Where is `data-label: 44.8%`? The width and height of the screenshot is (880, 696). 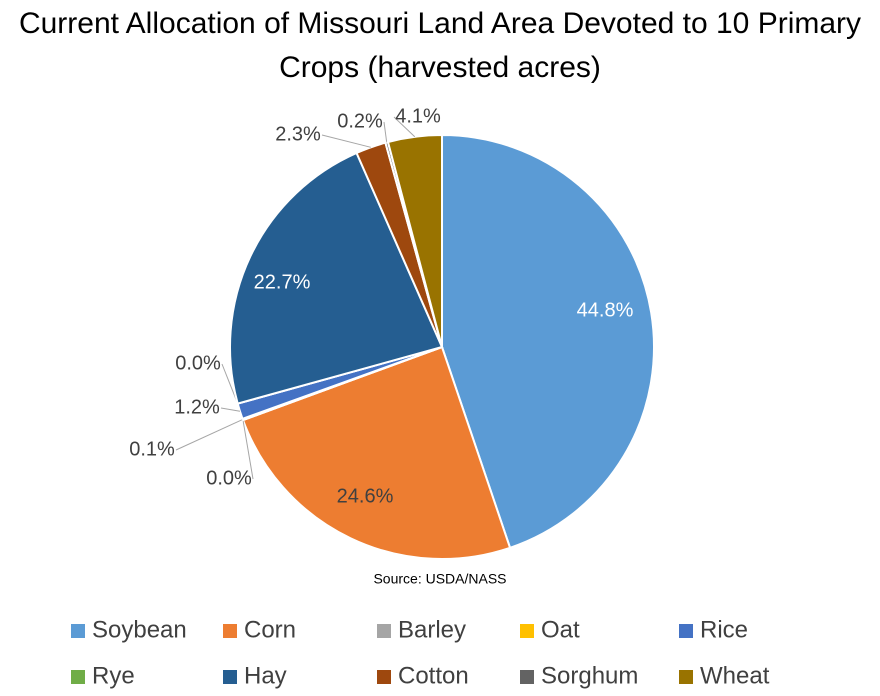 data-label: 44.8% is located at coordinates (605, 310).